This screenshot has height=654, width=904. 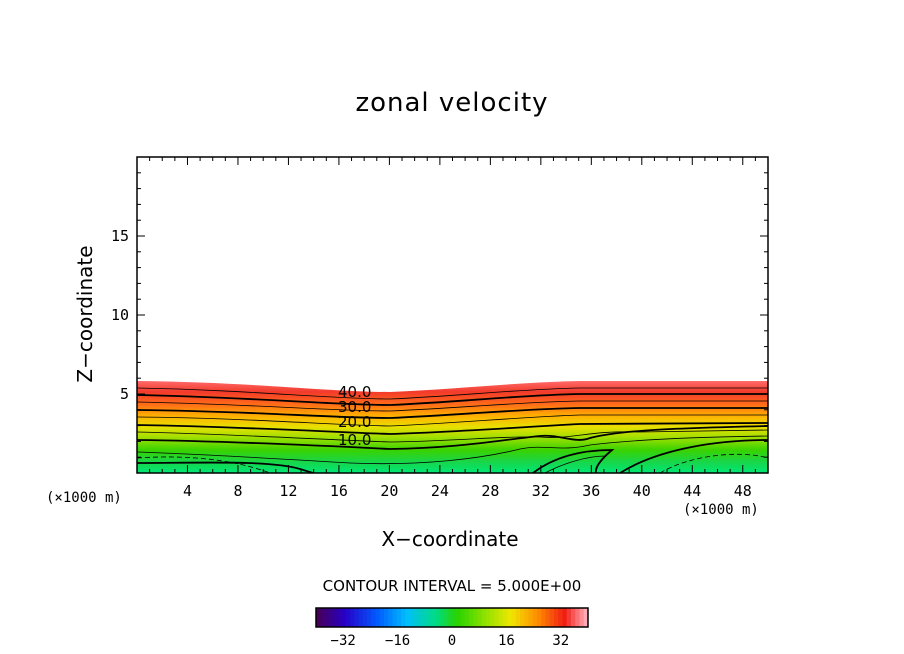 I want to click on x-tick-label: 44, so click(x=692, y=491).